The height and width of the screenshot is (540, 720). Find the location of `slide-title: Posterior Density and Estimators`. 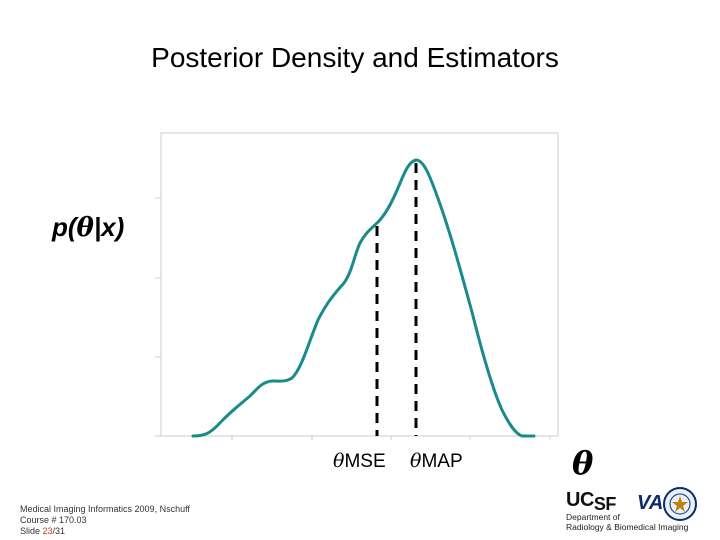

slide-title: Posterior Density and Estimators is located at coordinates (355, 57).